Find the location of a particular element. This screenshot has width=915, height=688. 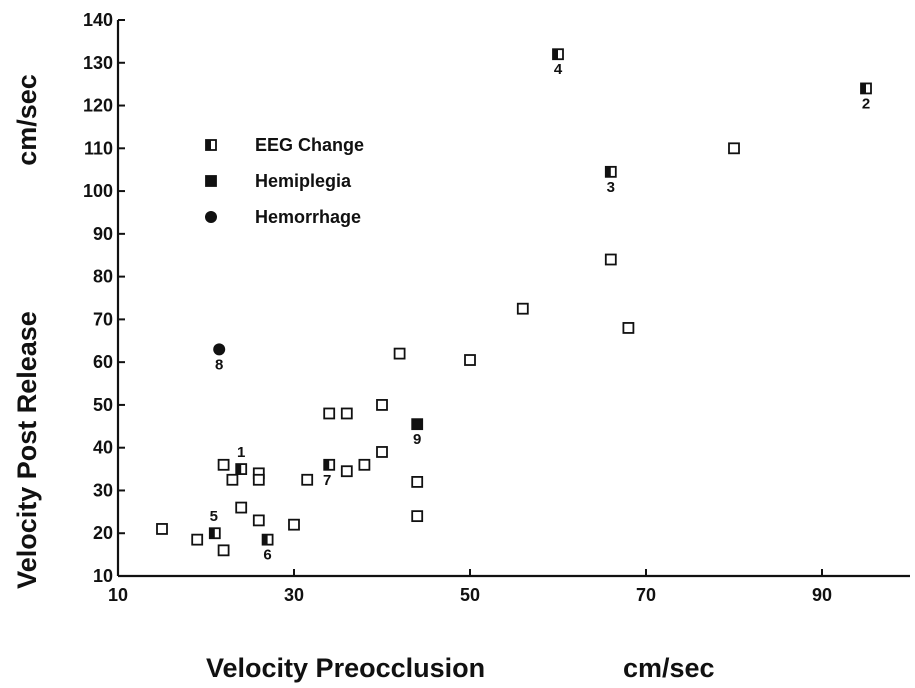

y-tick-label: 110 is located at coordinates (98, 148).